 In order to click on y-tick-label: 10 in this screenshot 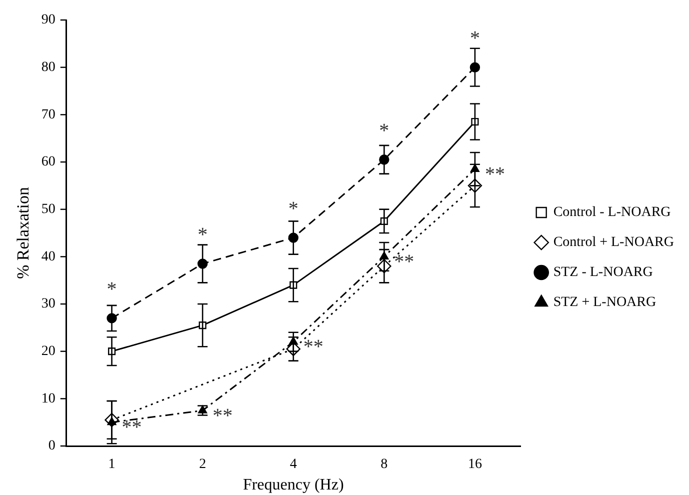, I will do `click(48, 398)`.